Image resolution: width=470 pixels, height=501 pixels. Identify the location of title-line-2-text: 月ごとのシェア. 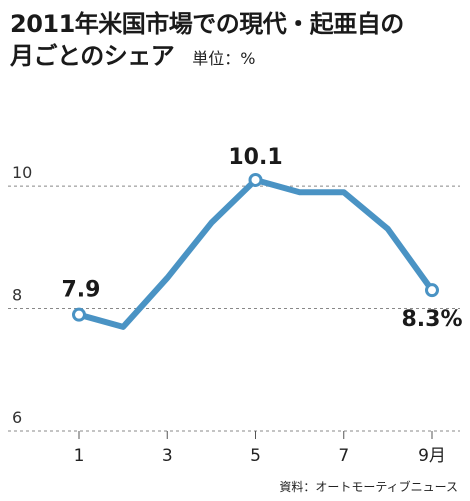
(92, 56).